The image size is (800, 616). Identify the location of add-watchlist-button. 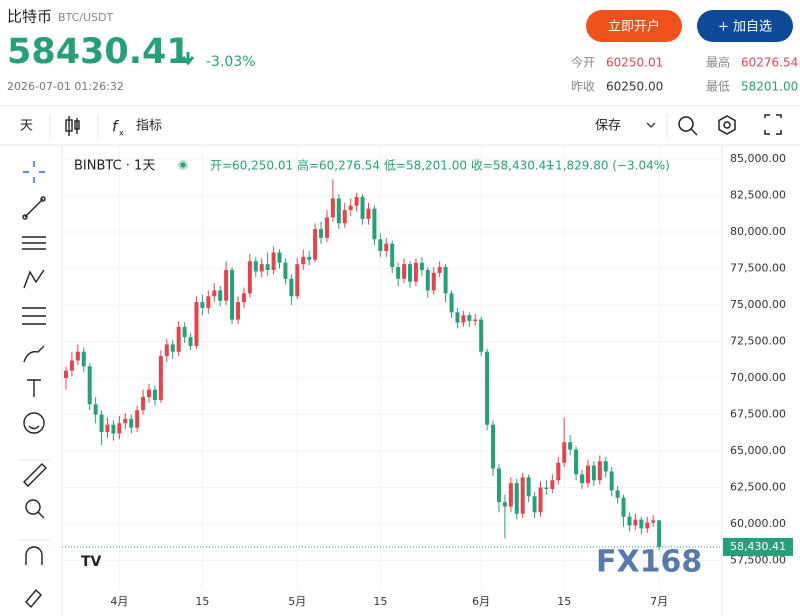
(745, 26).